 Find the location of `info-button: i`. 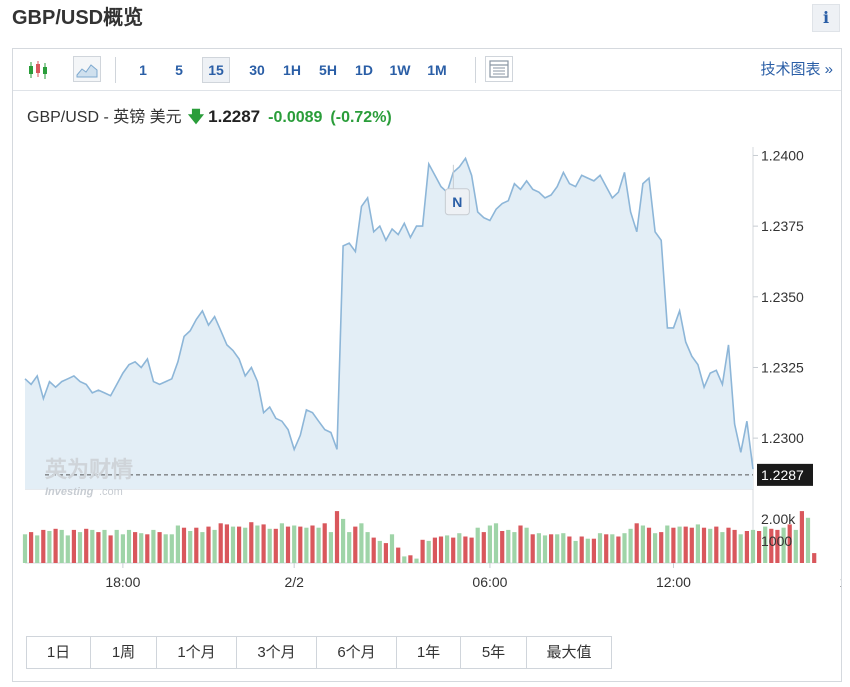

info-button: i is located at coordinates (826, 18).